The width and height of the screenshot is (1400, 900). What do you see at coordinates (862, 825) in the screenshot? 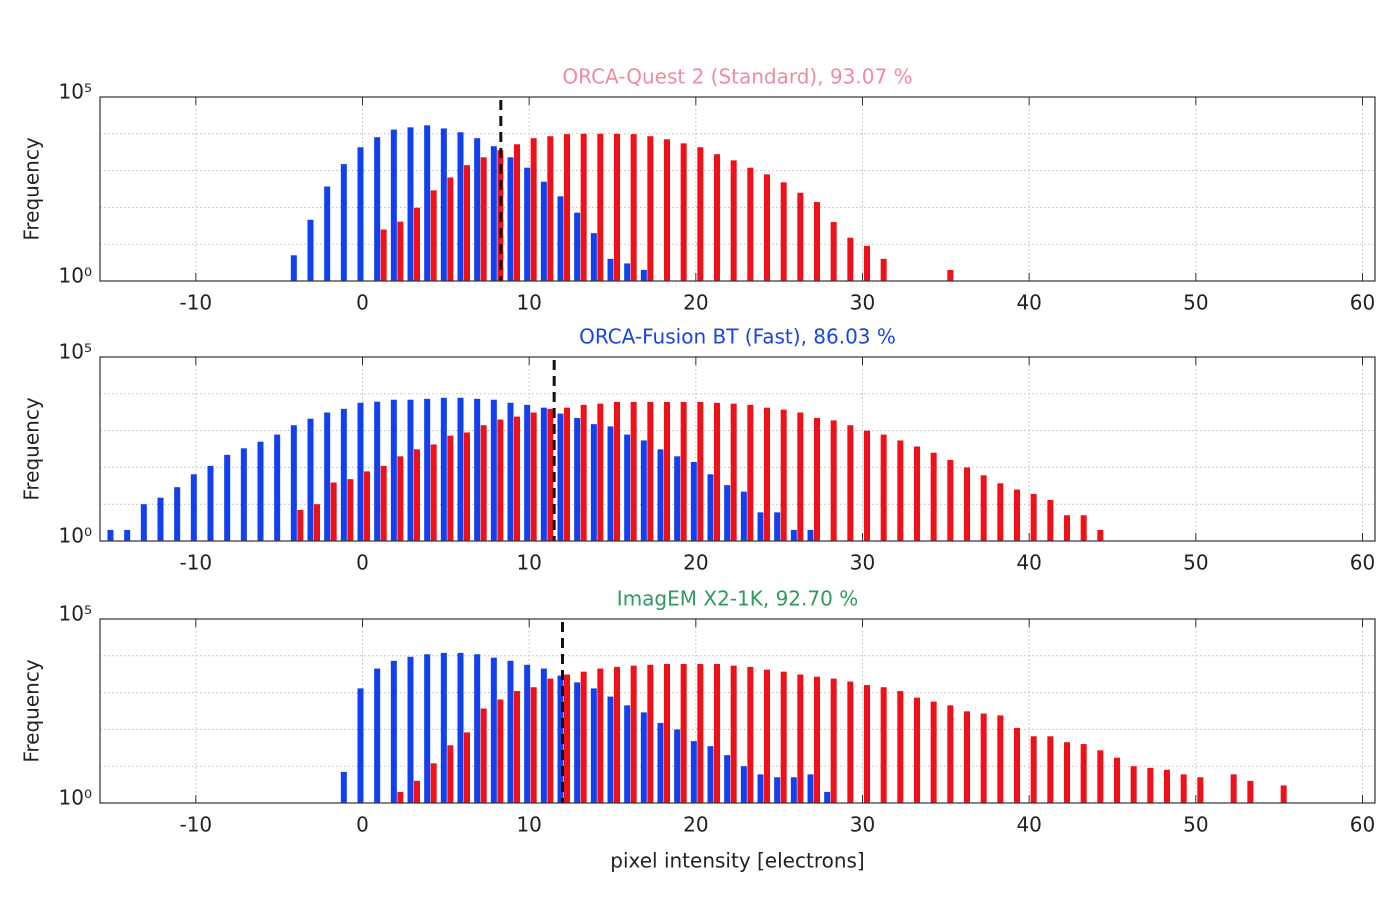
I see `x-tick-label: 30` at bounding box center [862, 825].